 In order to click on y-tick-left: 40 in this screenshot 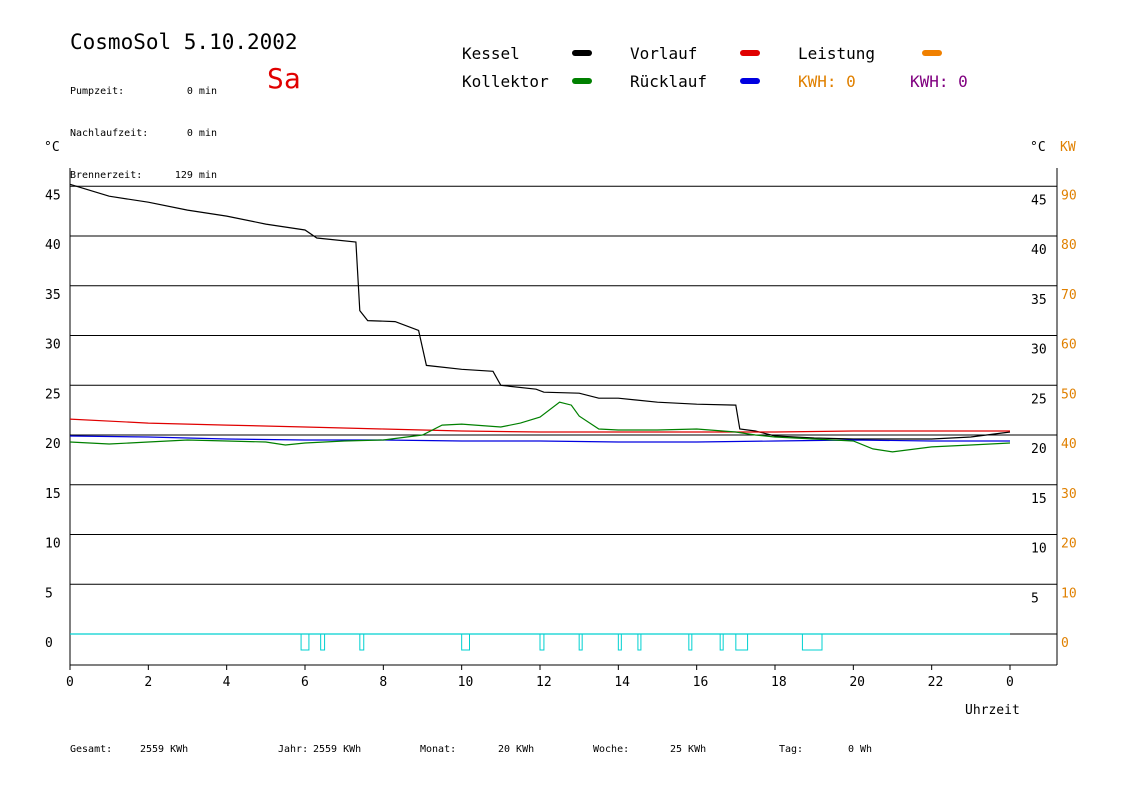, I will do `click(53, 245)`.